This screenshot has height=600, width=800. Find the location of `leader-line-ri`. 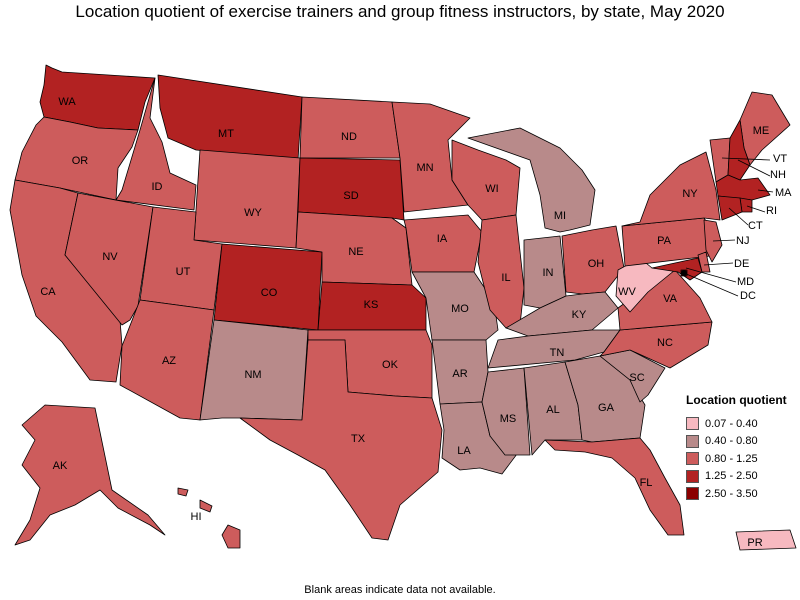

leader-line-ri is located at coordinates (756, 209).